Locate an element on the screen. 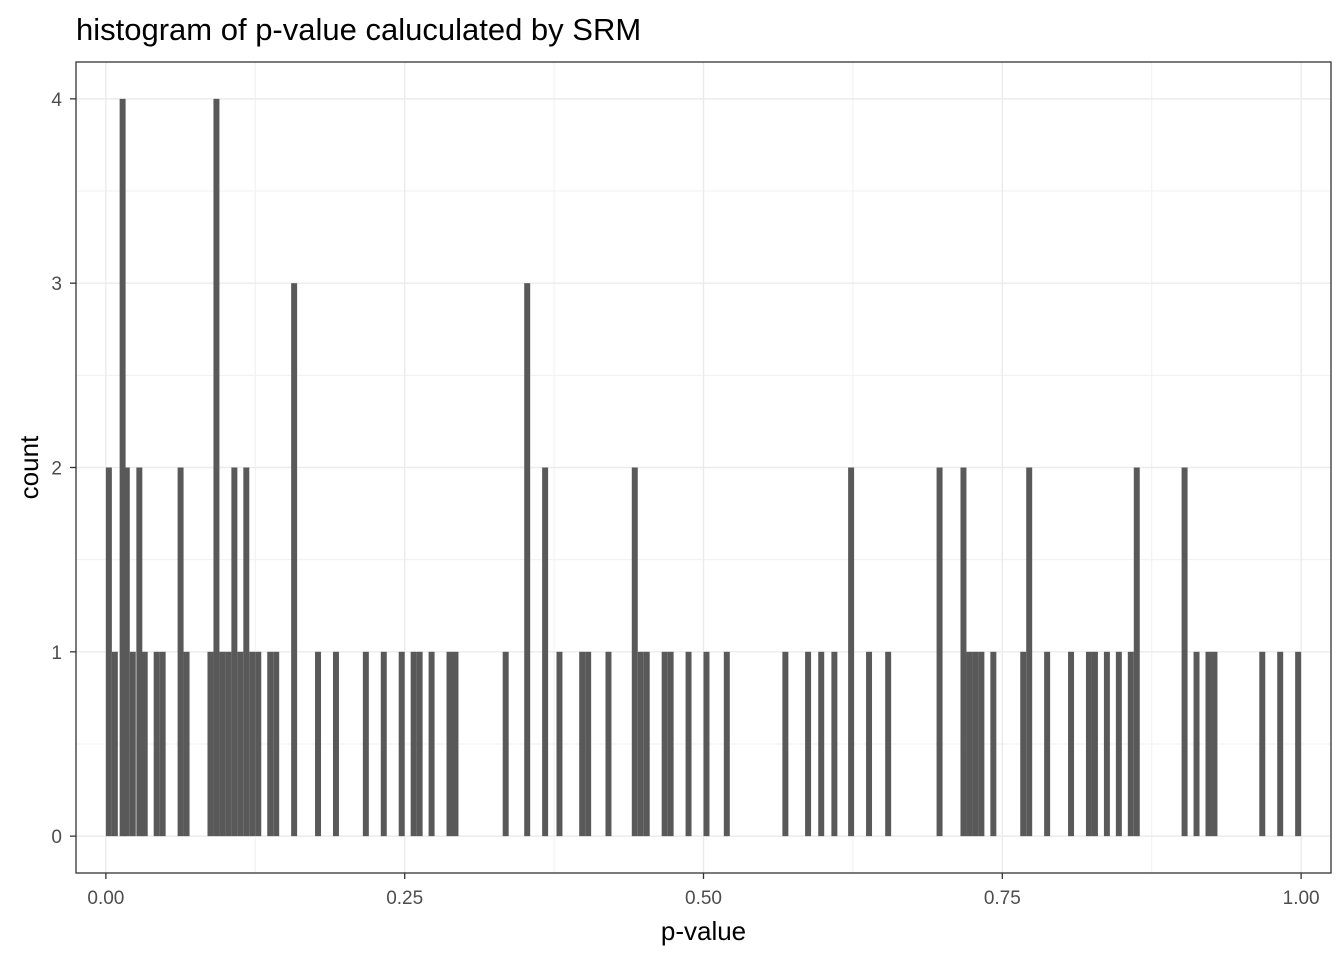 The height and width of the screenshot is (960, 1344). x-axis: 0.00 0.25 0.50 0.75 1.00 is located at coordinates (703, 891).